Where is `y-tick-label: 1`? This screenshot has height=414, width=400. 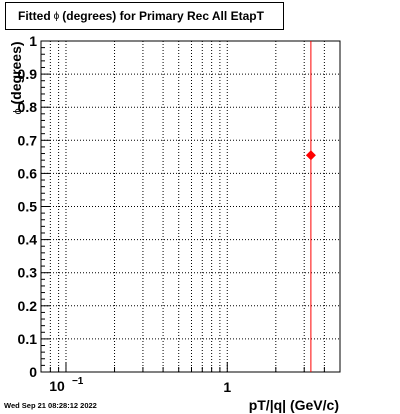 y-tick-label: 1 is located at coordinates (33, 41).